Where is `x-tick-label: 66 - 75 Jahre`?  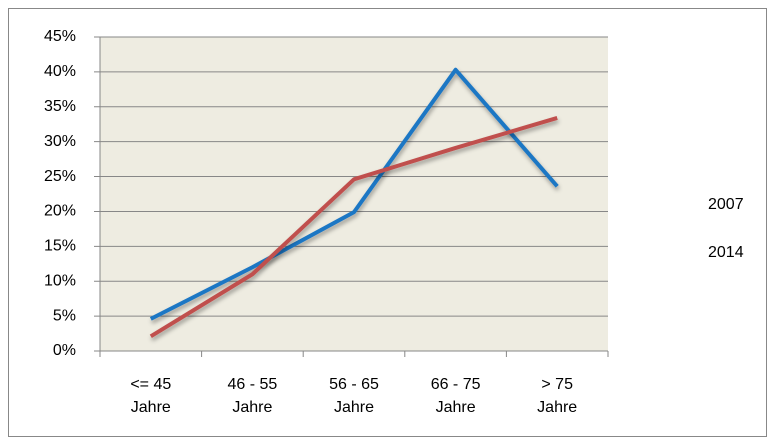 x-tick-label: 66 - 75 Jahre is located at coordinates (455, 396).